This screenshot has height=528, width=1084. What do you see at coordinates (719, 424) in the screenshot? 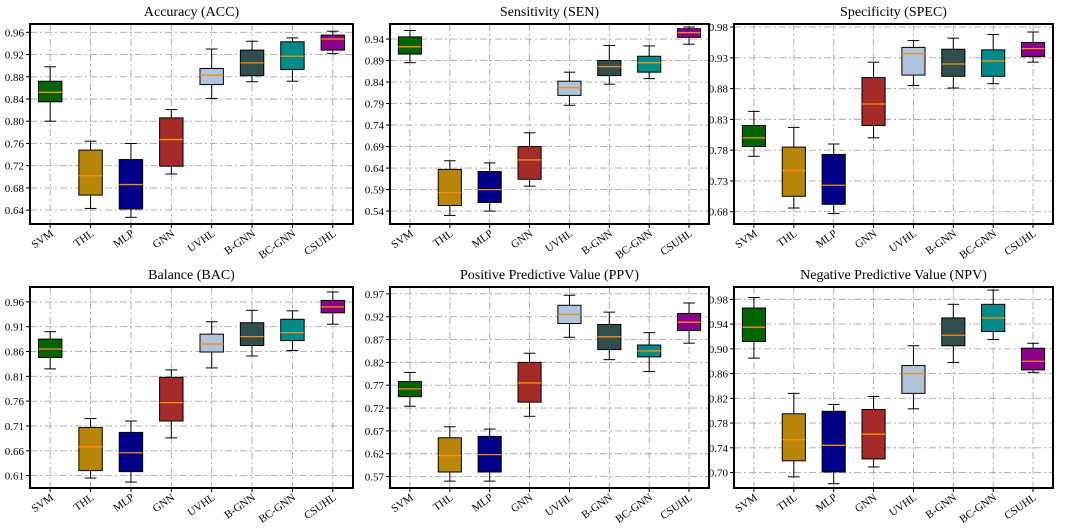
I see `y-tick-label: 0.78` at bounding box center [719, 424].